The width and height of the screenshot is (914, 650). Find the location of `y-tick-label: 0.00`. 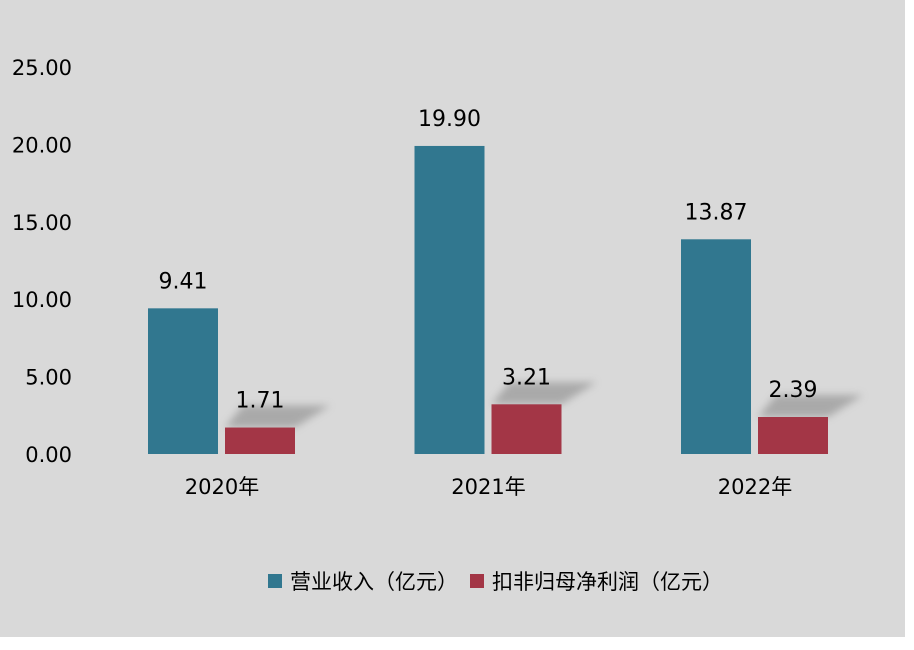

y-tick-label: 0.00 is located at coordinates (48, 455).